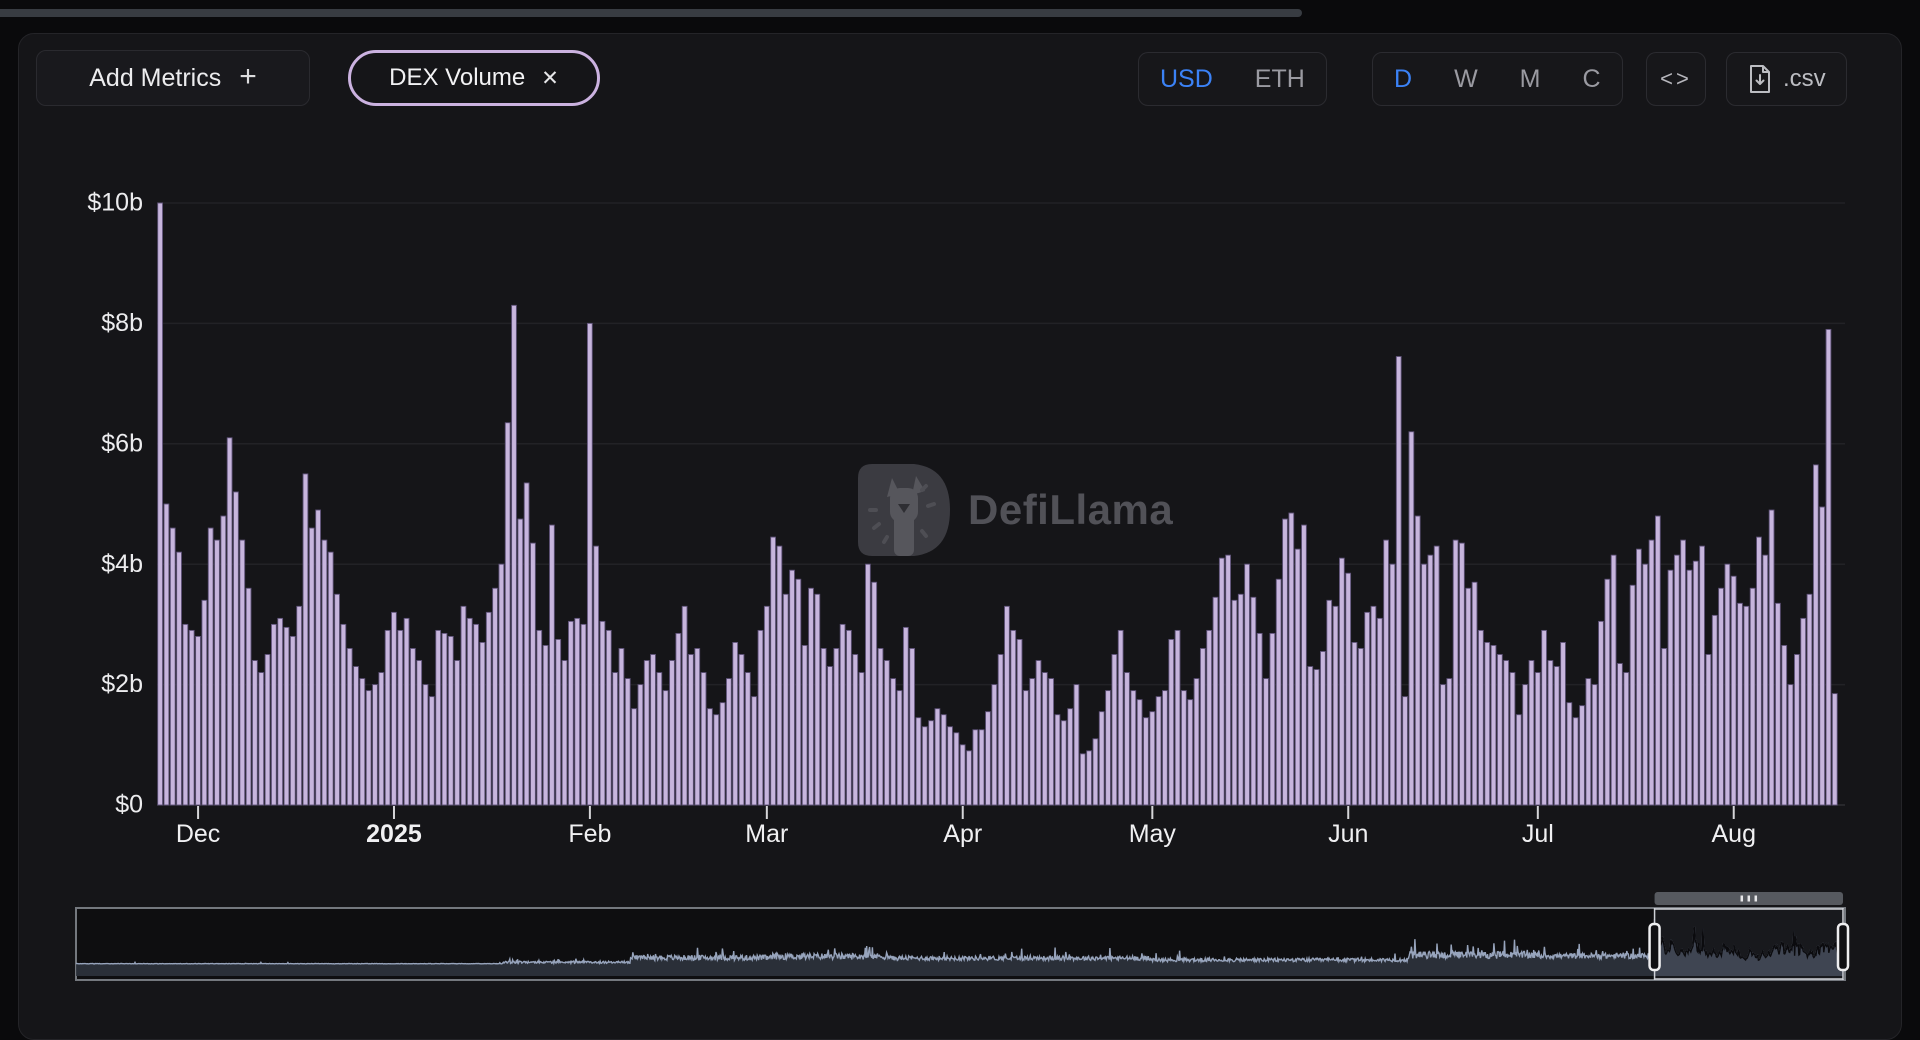 This screenshot has height=1040, width=1920. What do you see at coordinates (1654, 947) in the screenshot?
I see `brush-handle-left` at bounding box center [1654, 947].